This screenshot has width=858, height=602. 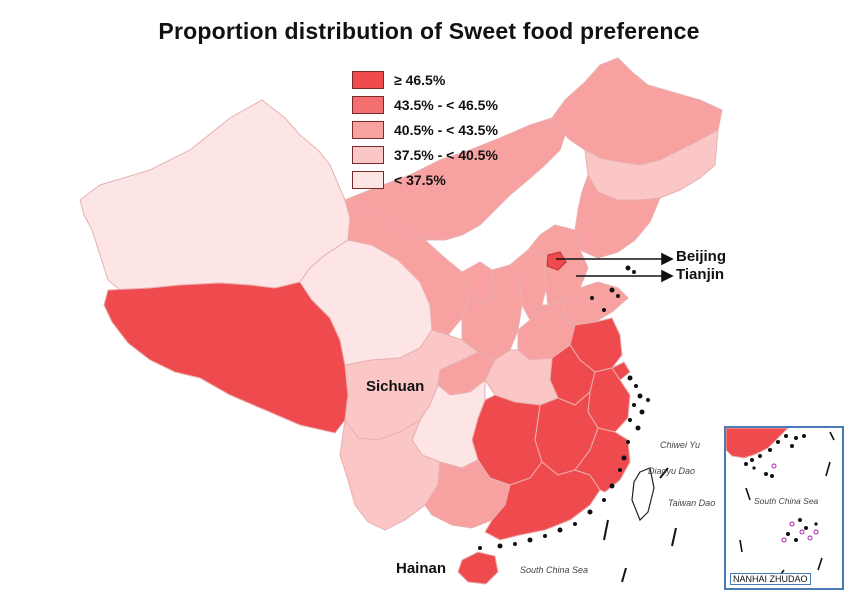 I want to click on legend-label: 37.5% - < 40.5%, so click(x=446, y=155).